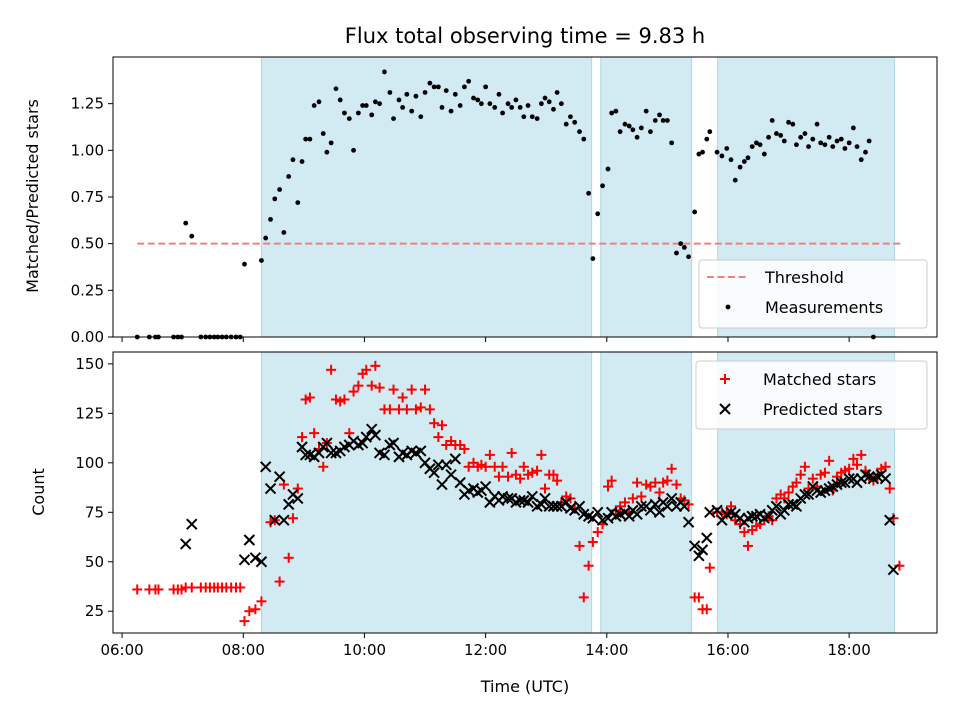  I want to click on x-tick-label: 06:00, so click(121, 650).